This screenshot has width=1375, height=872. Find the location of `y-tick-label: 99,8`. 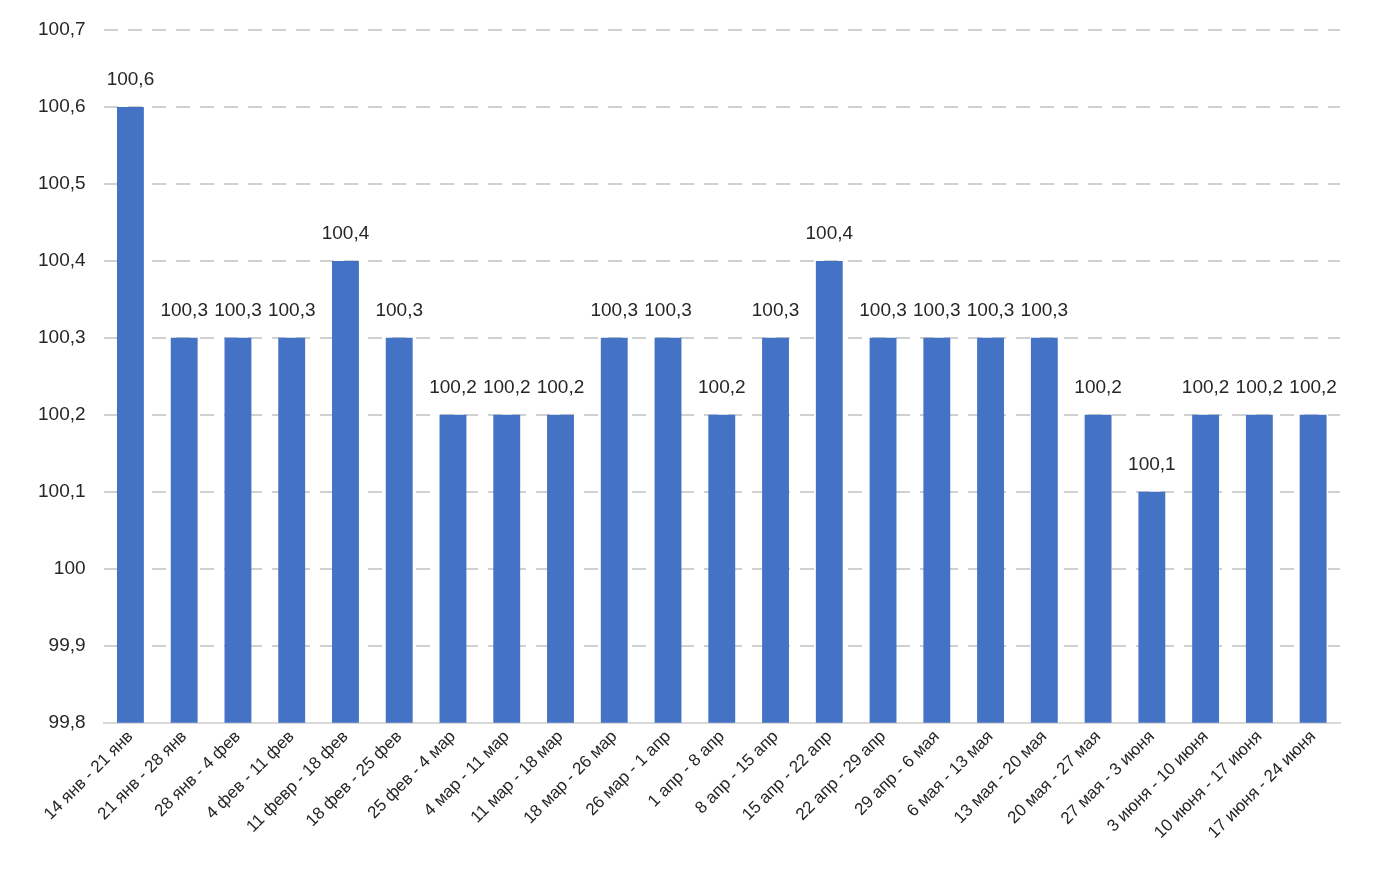

y-tick-label: 99,8 is located at coordinates (67, 721).